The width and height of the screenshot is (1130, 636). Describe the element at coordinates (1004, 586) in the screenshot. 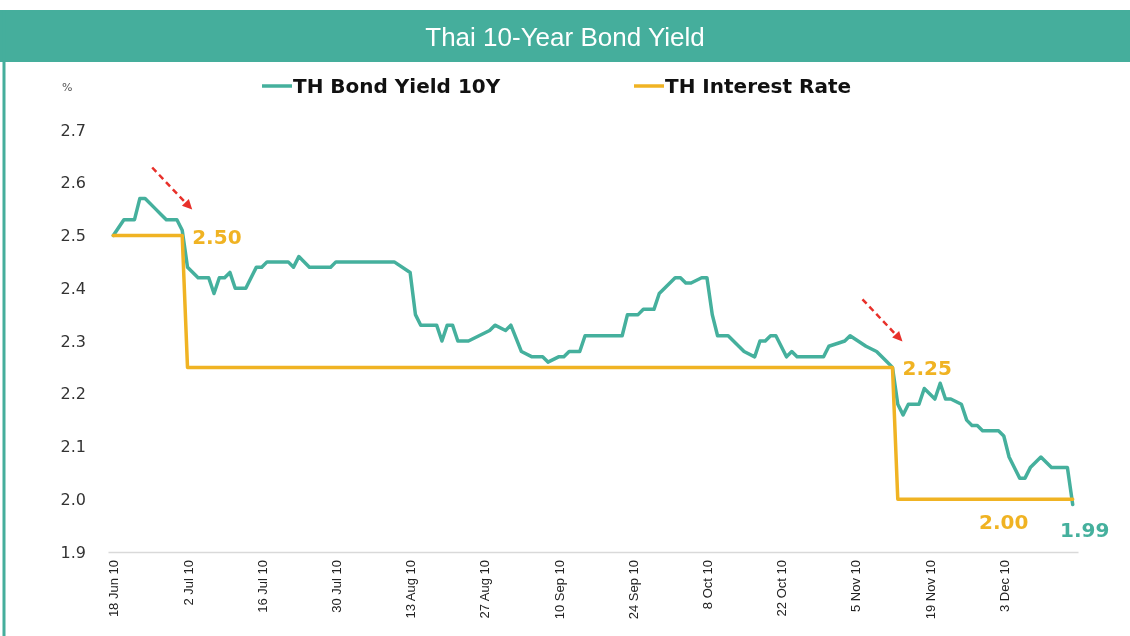

I see `x-tick-label: 3 Dec 10` at that location.